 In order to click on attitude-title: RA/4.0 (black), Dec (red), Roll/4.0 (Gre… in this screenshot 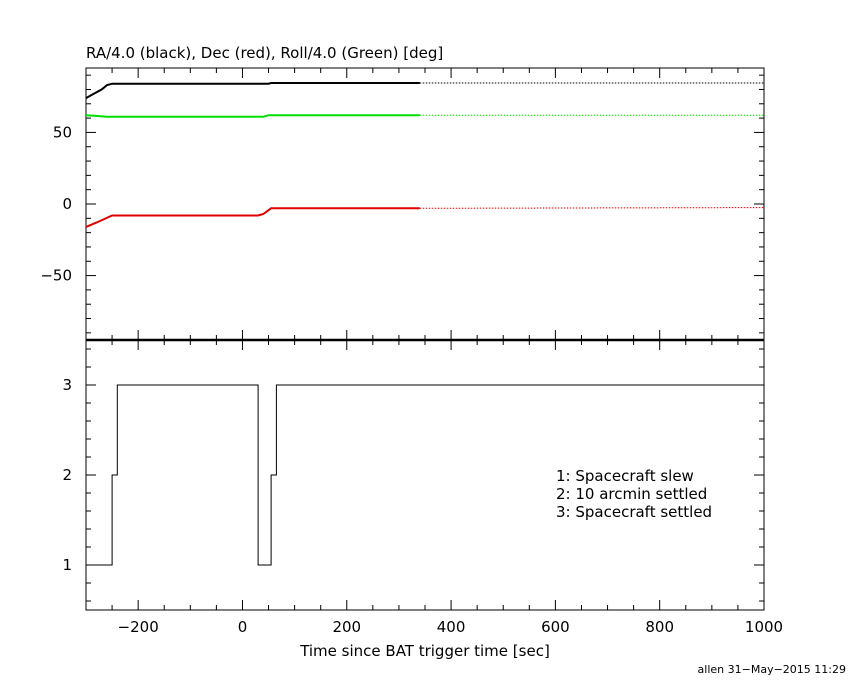, I will do `click(264, 53)`.